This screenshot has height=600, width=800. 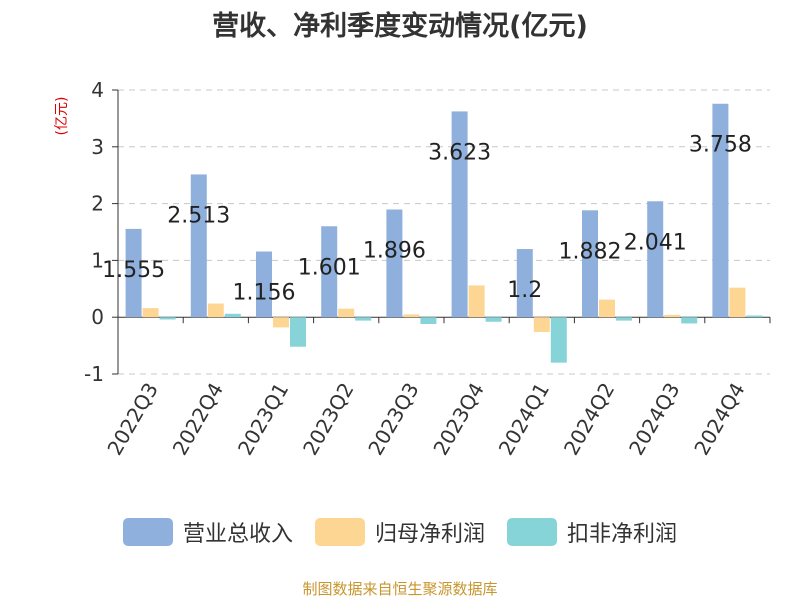 I want to click on legend-item: 扣非净利润, so click(x=592, y=532).